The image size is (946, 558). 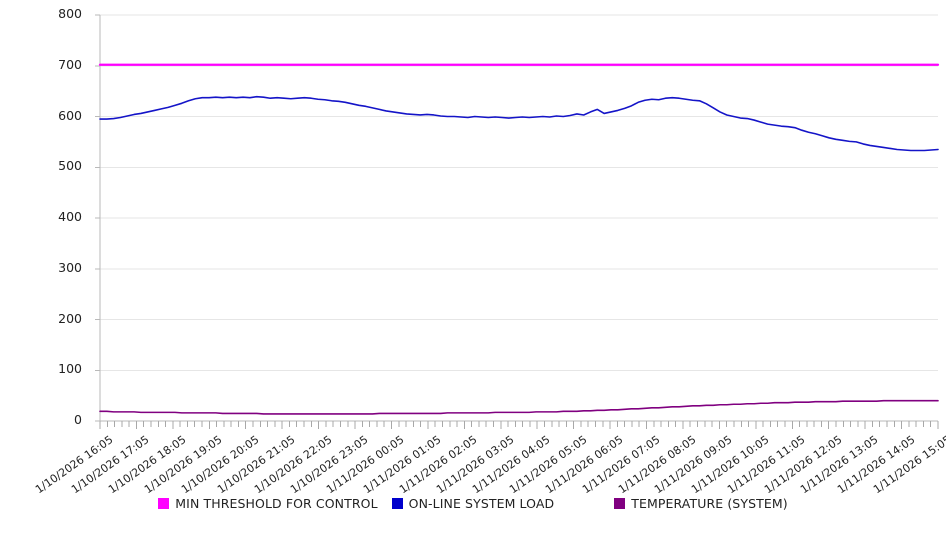 I want to click on y-axis-tick-label: 200, so click(x=70, y=318).